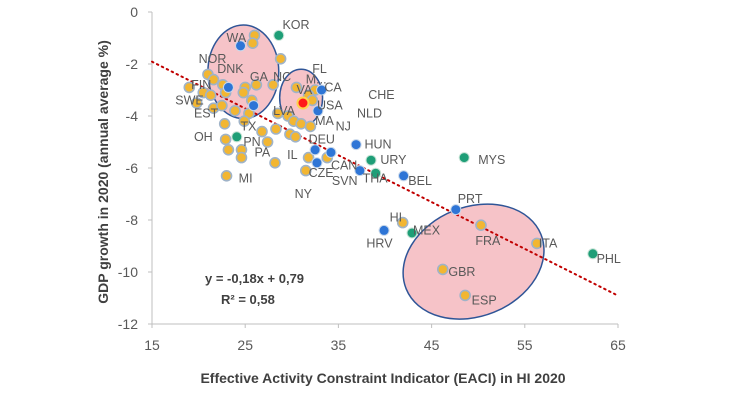 Image resolution: width=730 pixels, height=410 pixels. I want to click on point-label-tx: TX, so click(249, 126).